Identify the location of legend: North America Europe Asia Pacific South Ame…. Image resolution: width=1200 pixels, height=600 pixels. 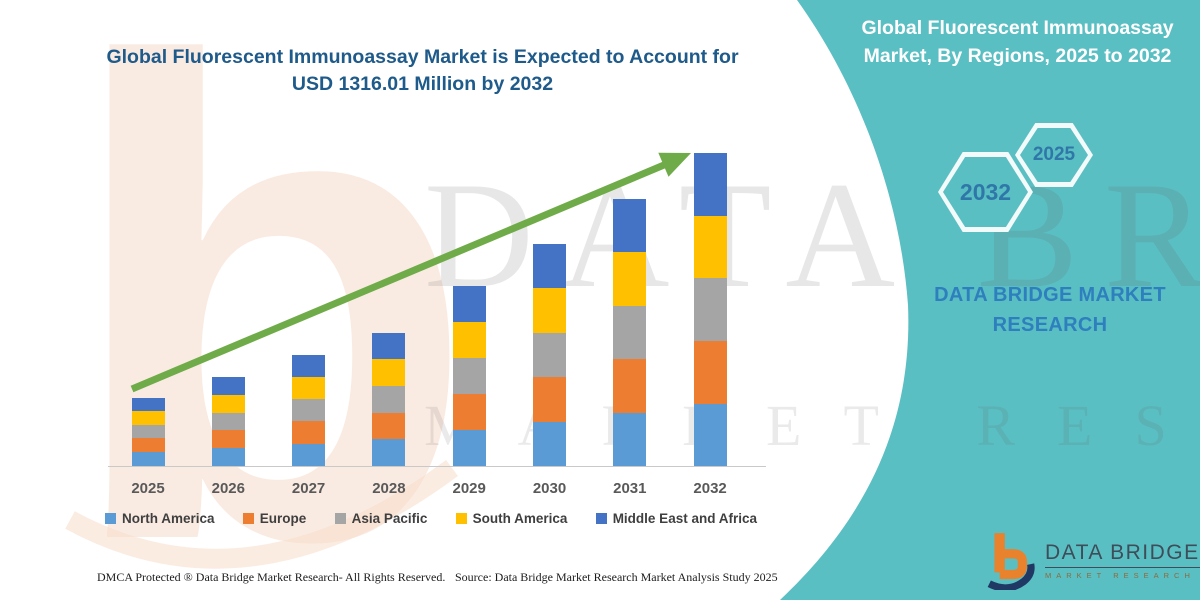
(431, 518).